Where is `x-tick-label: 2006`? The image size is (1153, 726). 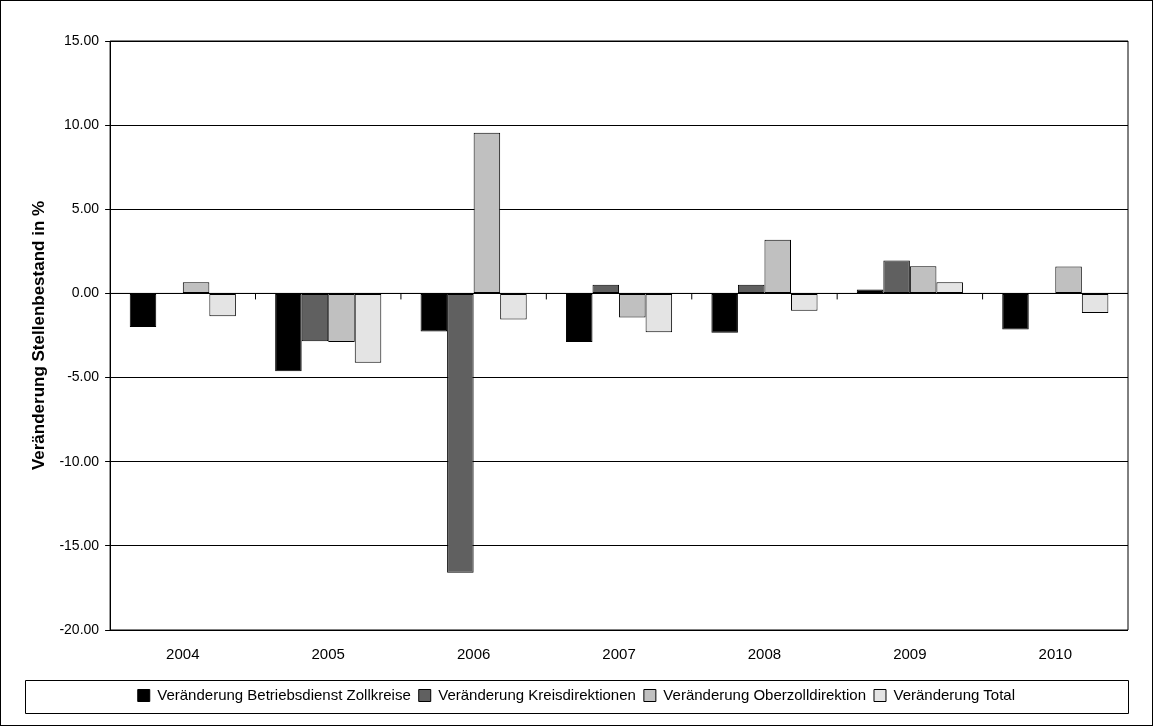
x-tick-label: 2006 is located at coordinates (473, 654).